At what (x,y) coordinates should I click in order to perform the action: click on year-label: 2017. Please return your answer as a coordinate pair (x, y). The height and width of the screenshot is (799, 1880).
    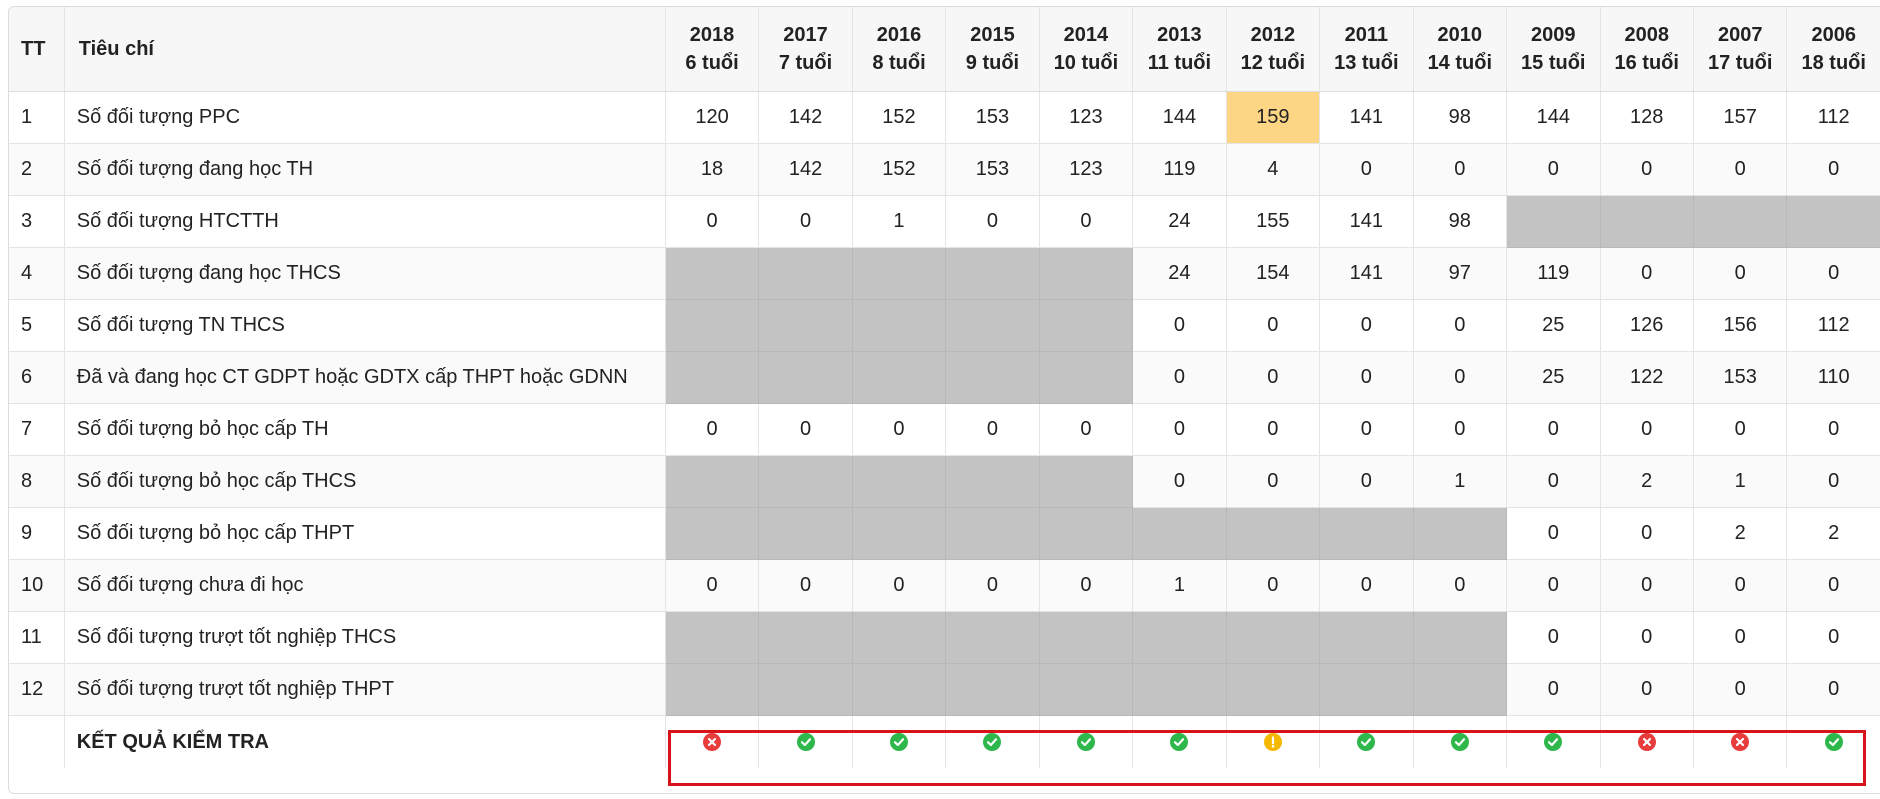
    Looking at the image, I should click on (805, 35).